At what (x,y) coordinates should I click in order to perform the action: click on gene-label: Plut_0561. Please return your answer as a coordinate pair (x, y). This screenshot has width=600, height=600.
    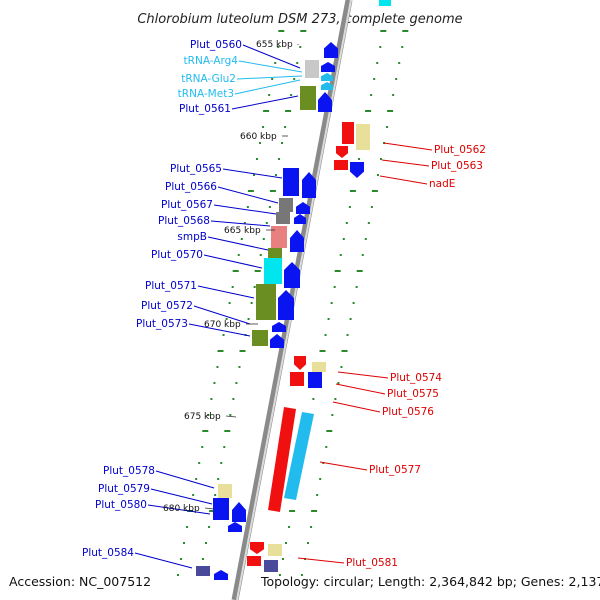
    Looking at the image, I should click on (205, 109).